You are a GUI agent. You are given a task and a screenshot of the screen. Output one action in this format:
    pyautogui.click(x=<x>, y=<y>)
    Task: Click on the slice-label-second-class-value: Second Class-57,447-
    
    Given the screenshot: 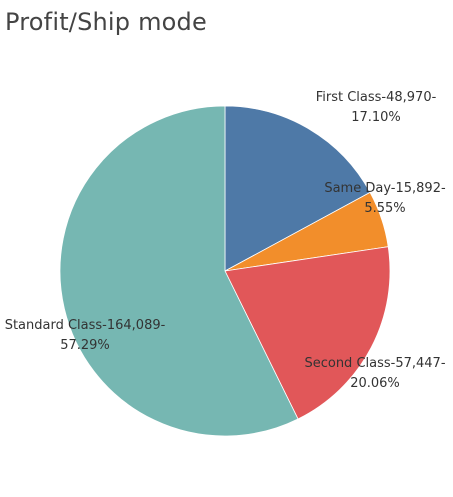 What is the action you would take?
    pyautogui.click(x=374, y=363)
    